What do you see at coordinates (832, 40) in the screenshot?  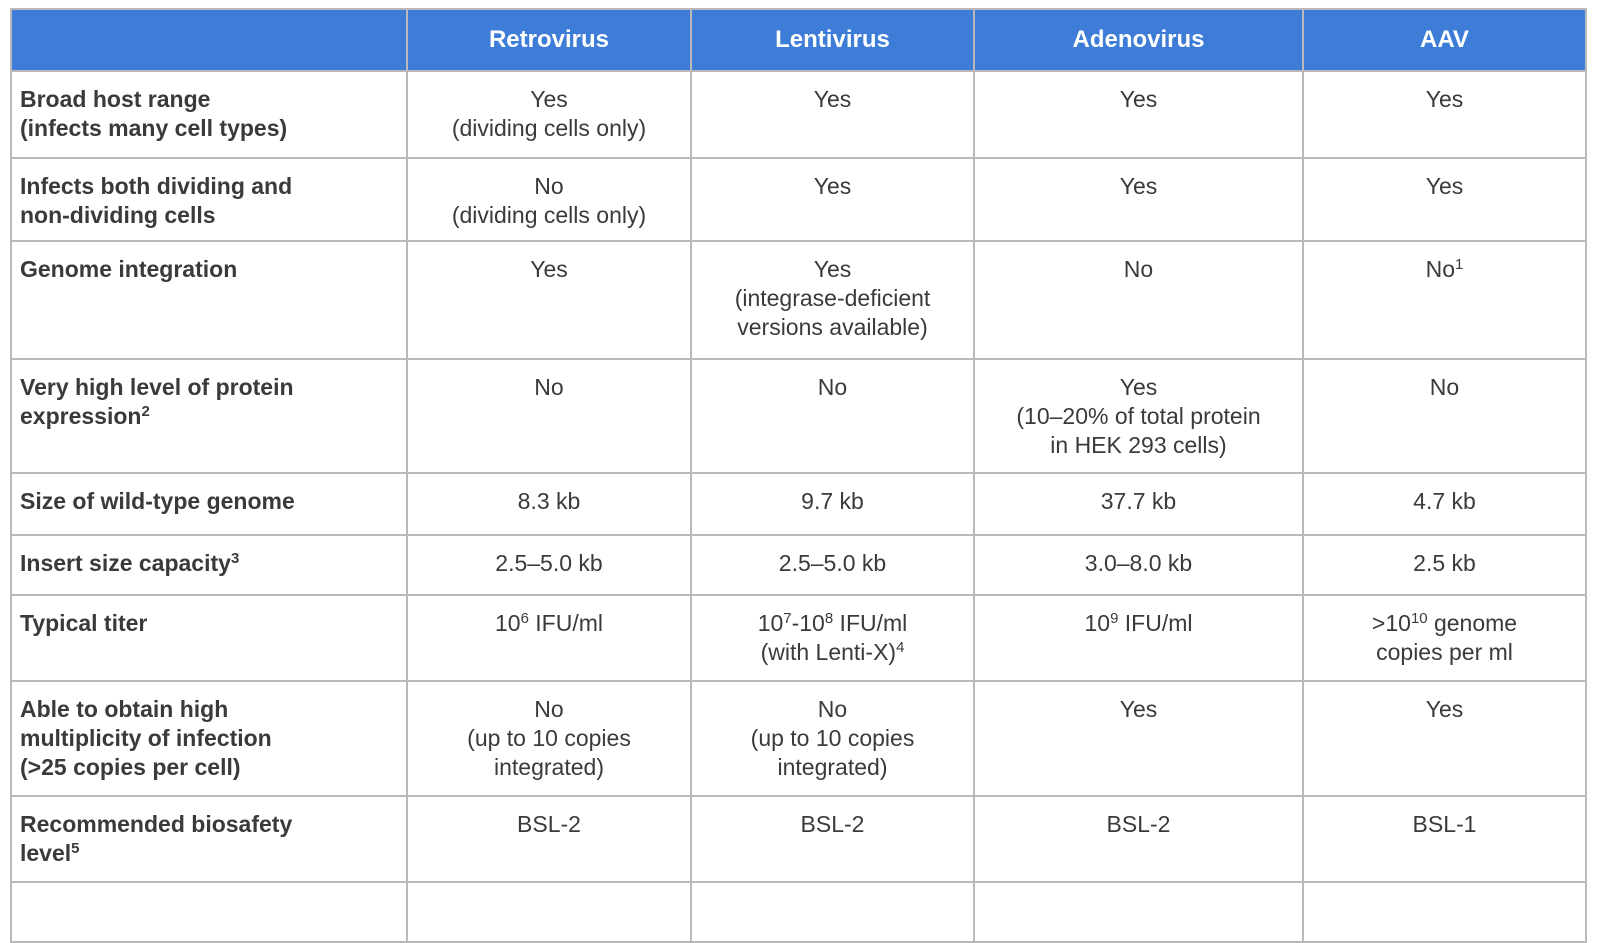 I see `column-header-lentivirus: Lentivirus` at bounding box center [832, 40].